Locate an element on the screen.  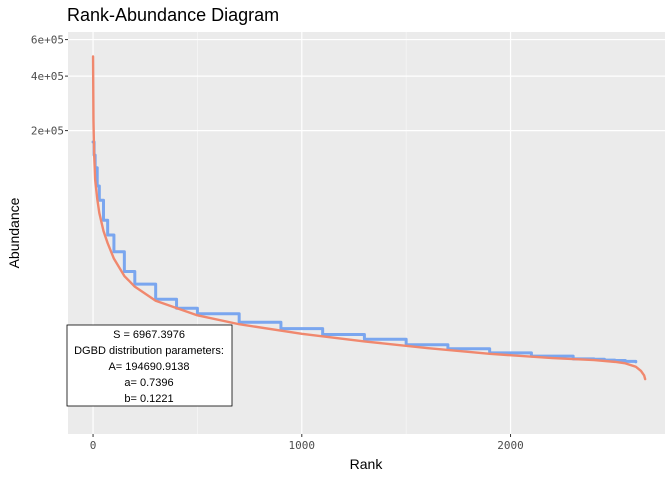
y-tick-label-0: 2e+05 is located at coordinates (47, 131).